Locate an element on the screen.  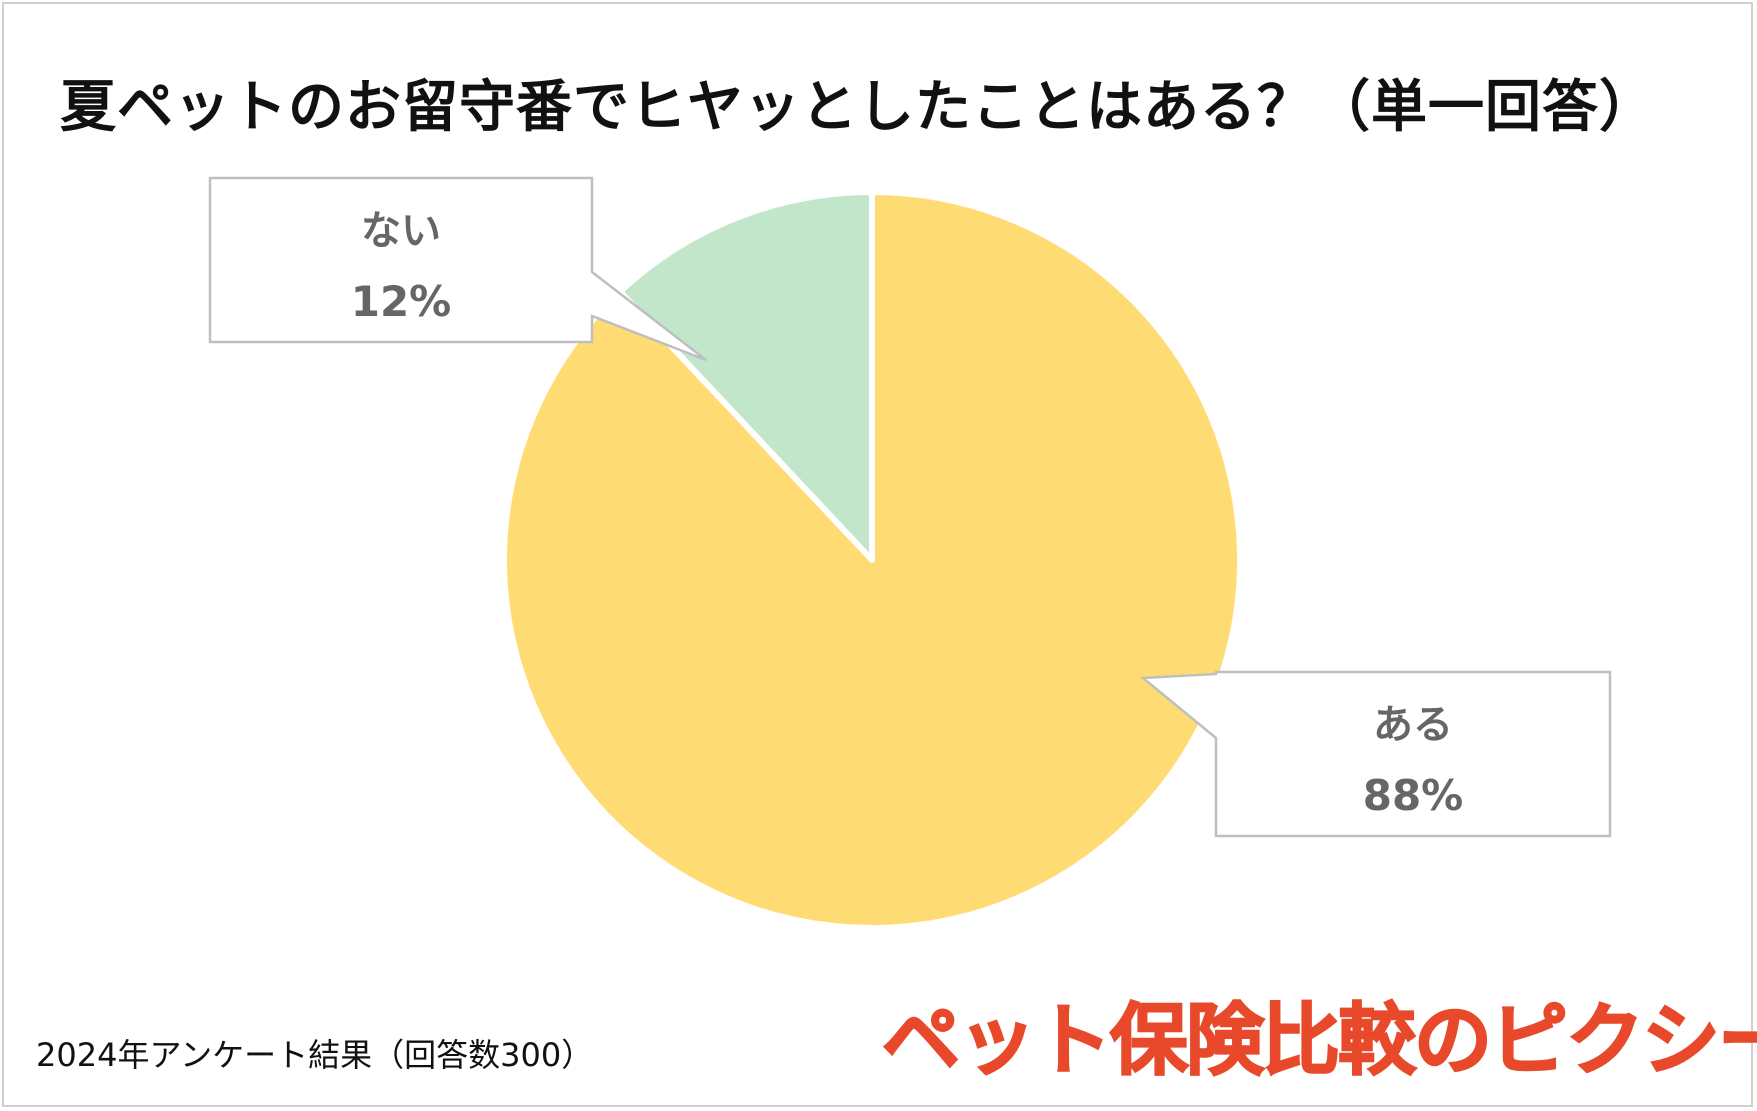
survey-footnote: 2024年アンケート結果（回答数300） is located at coordinates (315, 1055).